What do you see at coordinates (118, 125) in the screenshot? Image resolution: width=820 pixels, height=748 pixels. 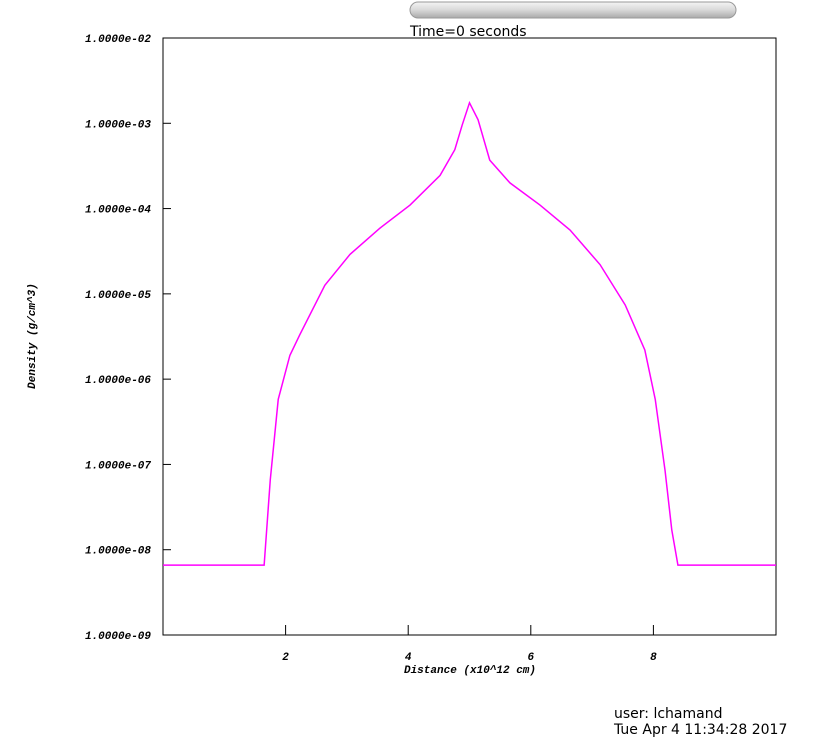 I see `y-tick-label: 1.0000e-03` at bounding box center [118, 125].